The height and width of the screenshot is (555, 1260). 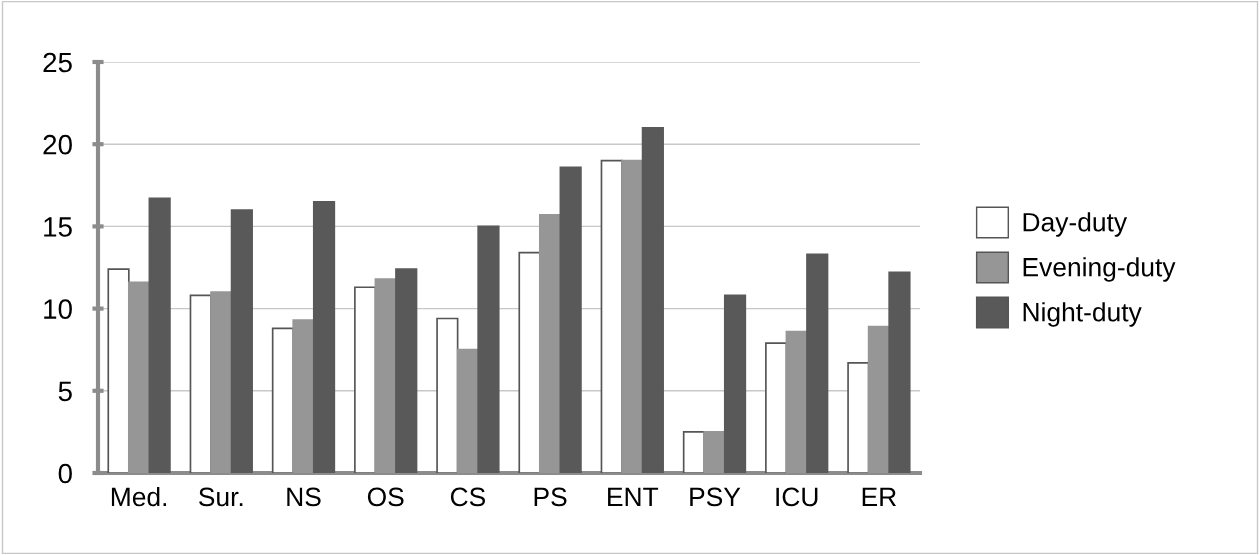 I want to click on x-tick-label: PS, so click(x=550, y=497).